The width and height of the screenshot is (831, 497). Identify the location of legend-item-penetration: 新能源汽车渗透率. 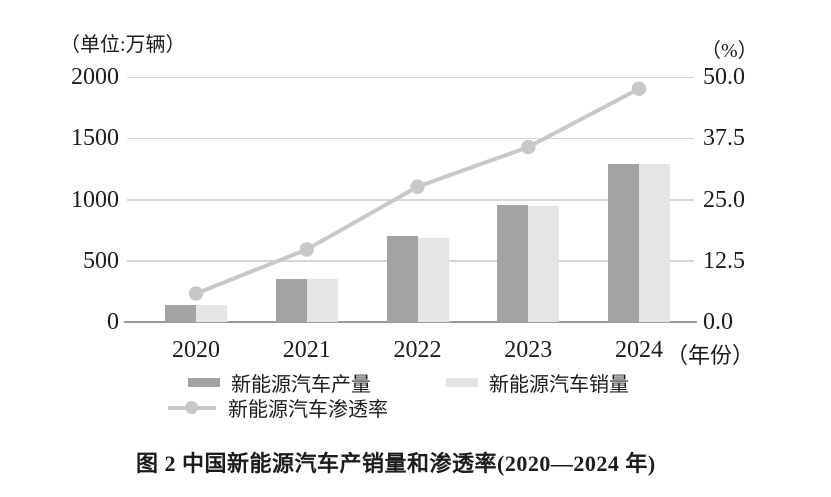
(278, 407).